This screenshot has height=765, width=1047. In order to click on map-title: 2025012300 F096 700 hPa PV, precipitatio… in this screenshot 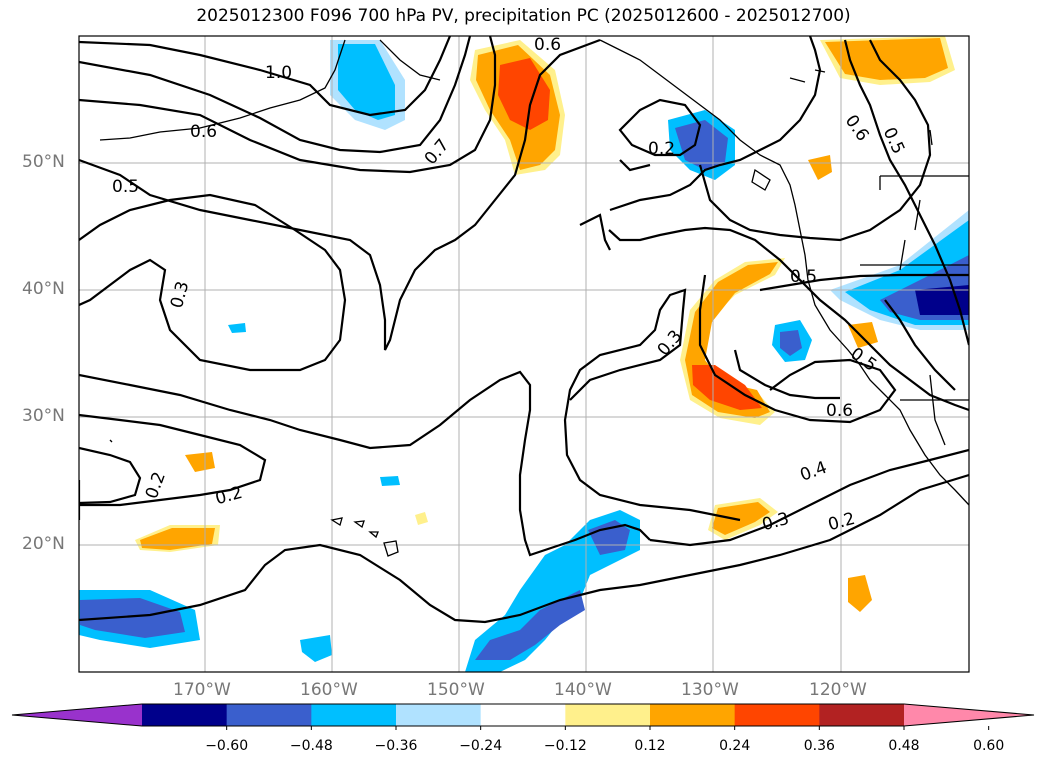, I will do `click(523, 16)`.